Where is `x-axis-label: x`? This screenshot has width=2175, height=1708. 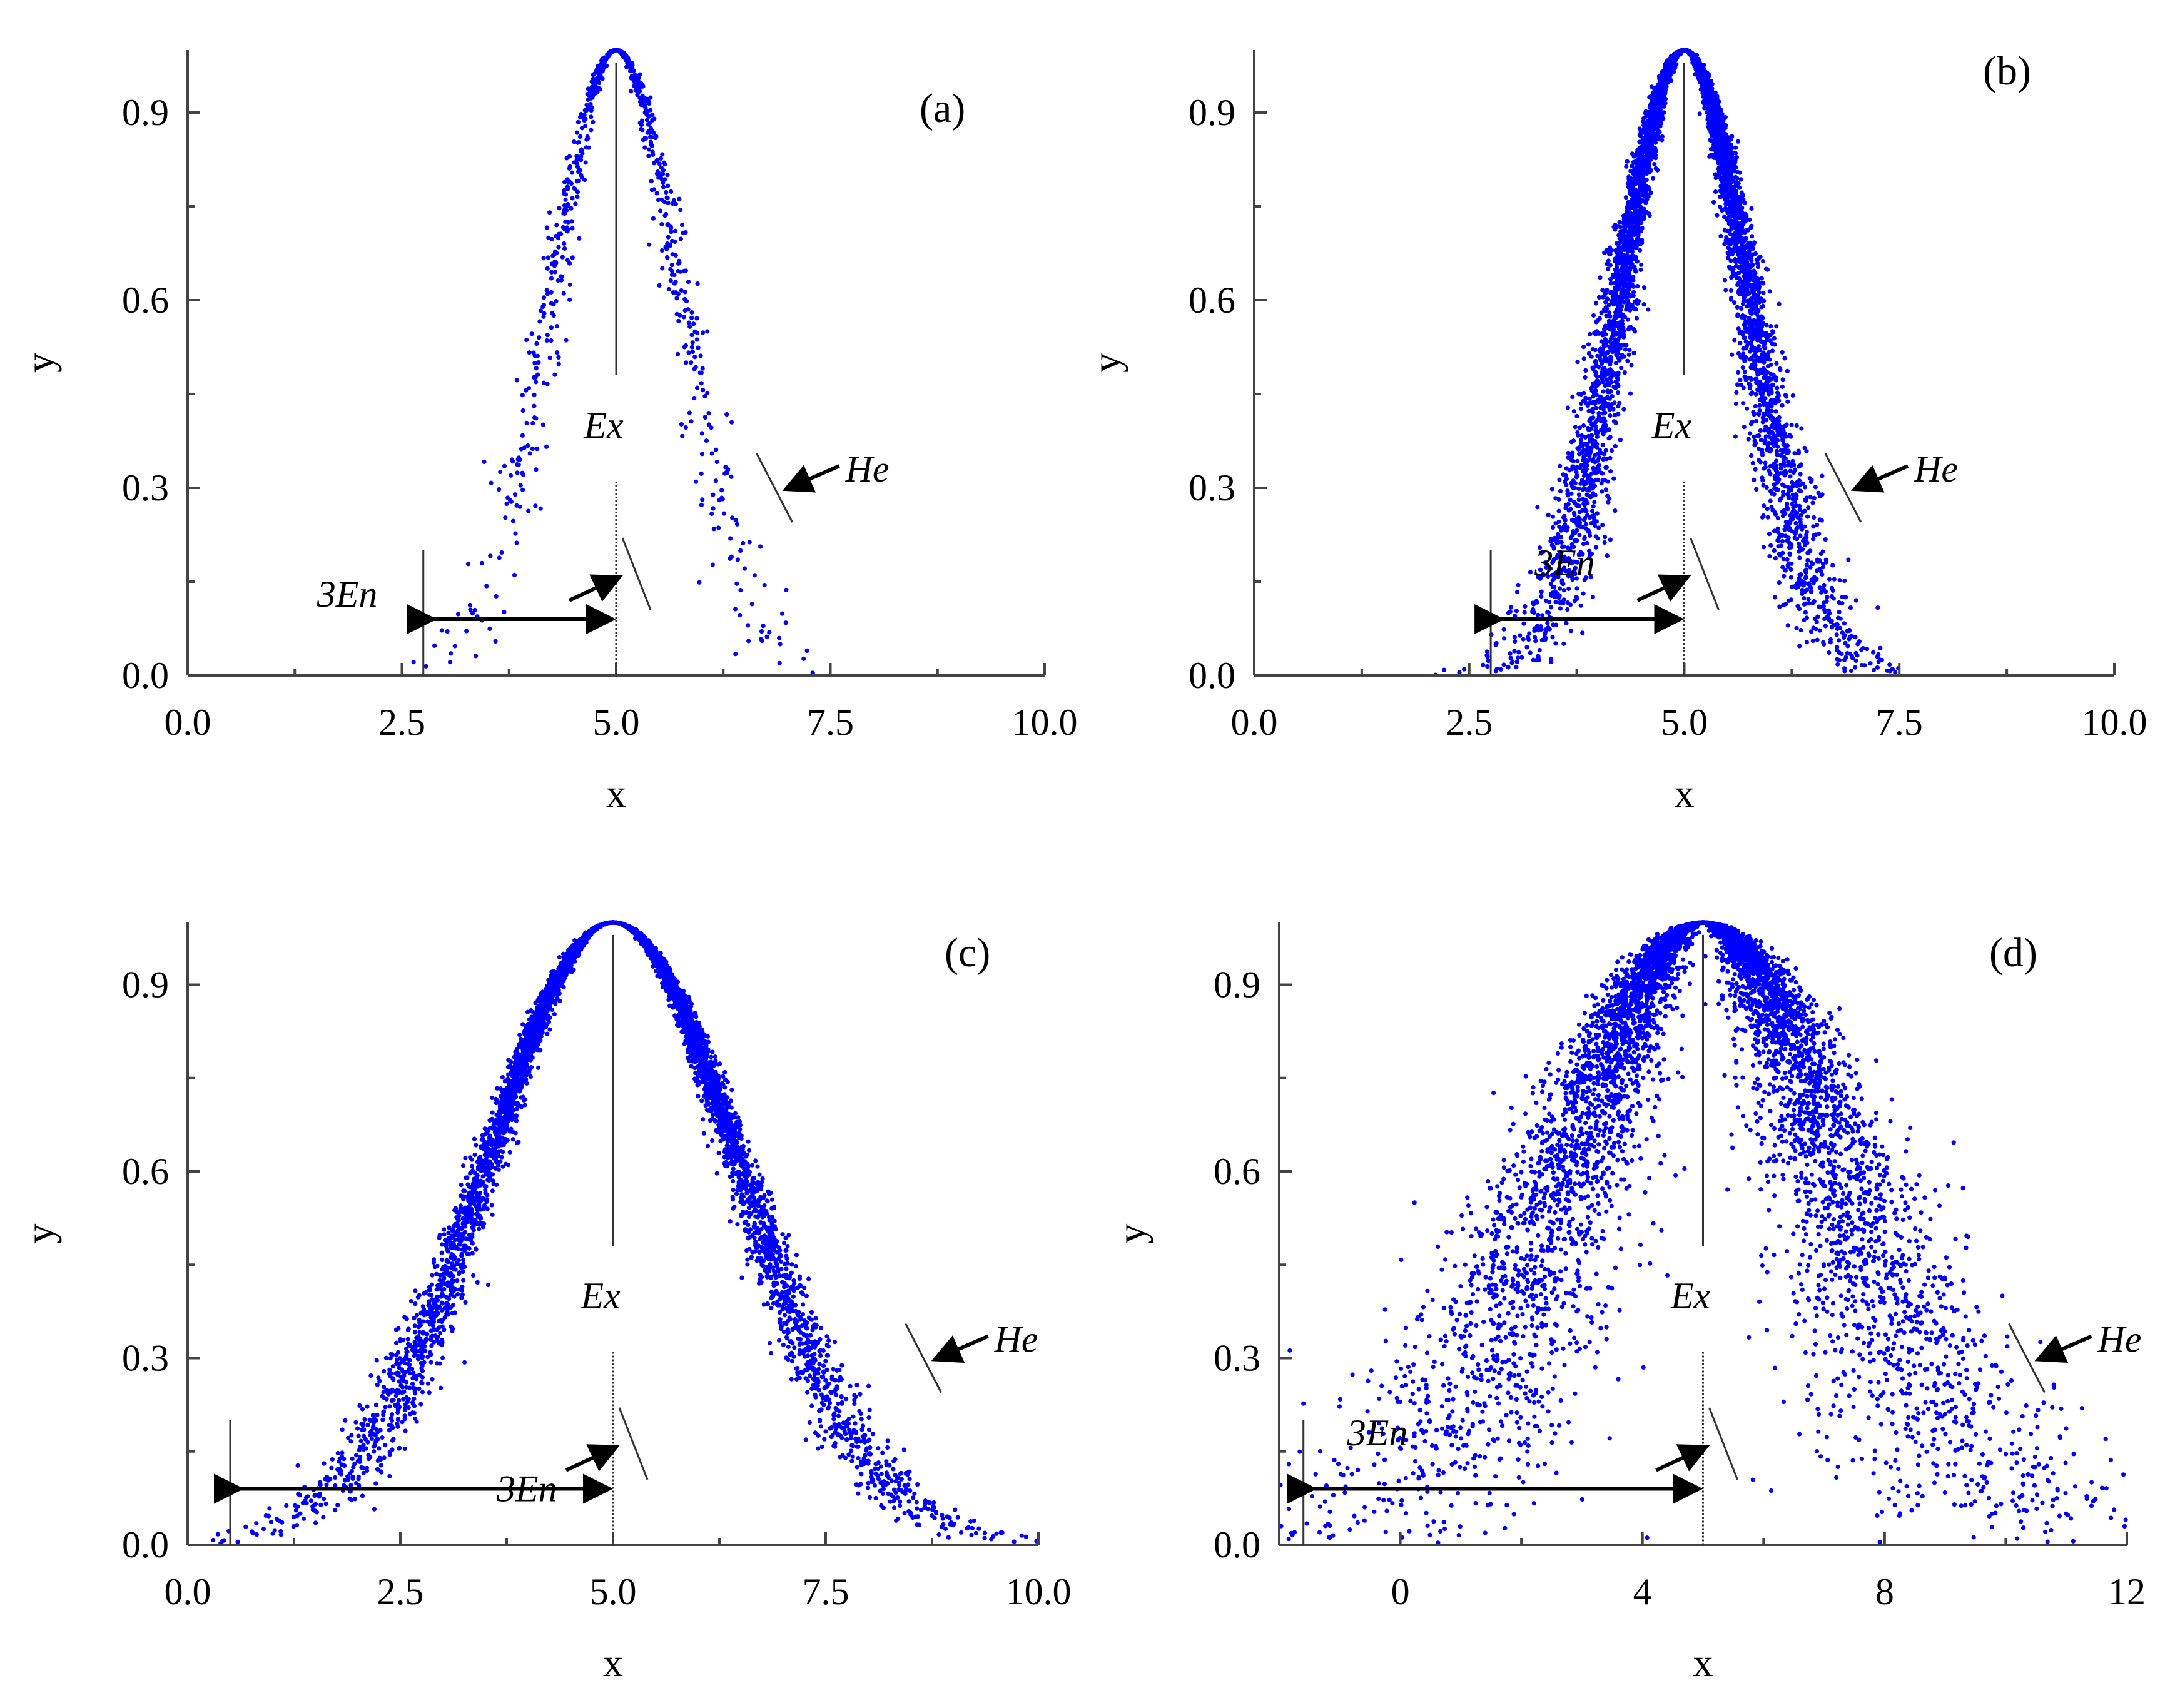
x-axis-label: x is located at coordinates (616, 793).